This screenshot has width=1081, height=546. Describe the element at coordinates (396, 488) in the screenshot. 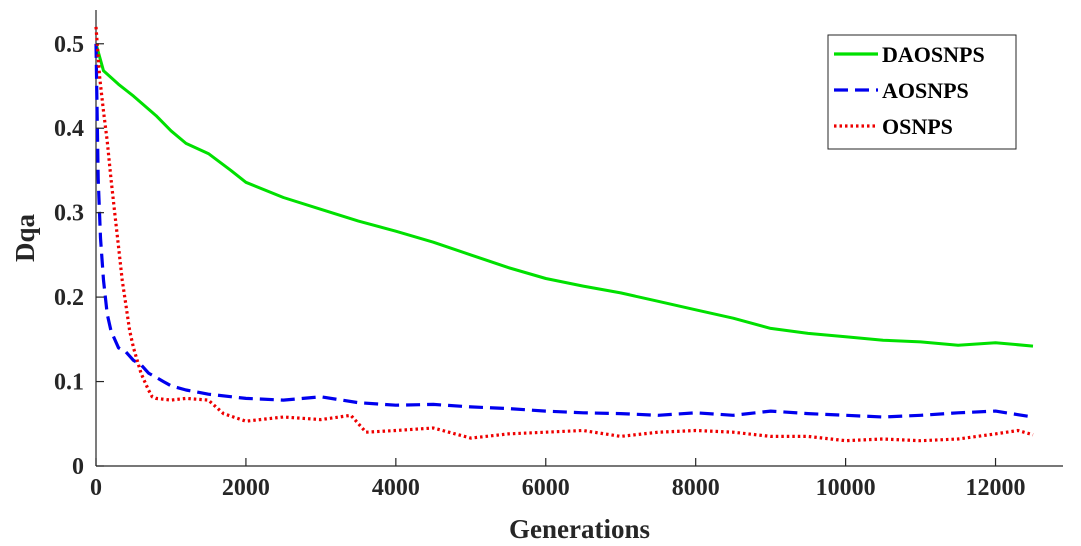

I see `x-tick-label: 4000` at that location.